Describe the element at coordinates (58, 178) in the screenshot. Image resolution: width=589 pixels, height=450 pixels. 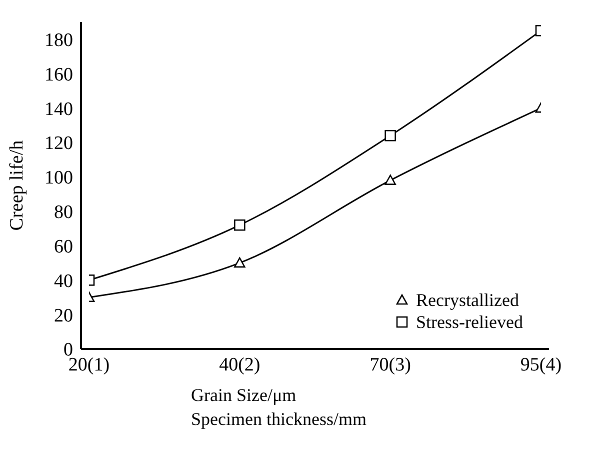
I see `y-tick-label: 100` at that location.